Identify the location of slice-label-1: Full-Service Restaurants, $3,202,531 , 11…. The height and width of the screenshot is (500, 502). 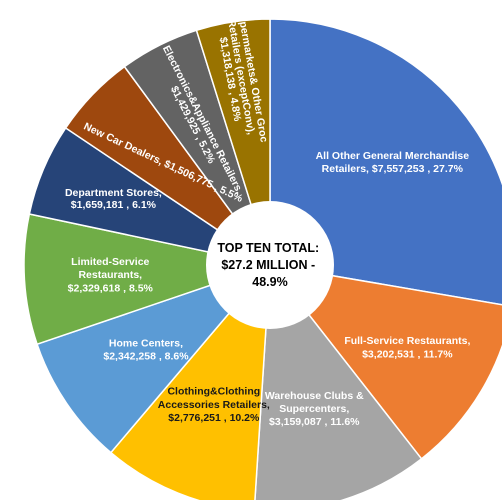
(407, 347).